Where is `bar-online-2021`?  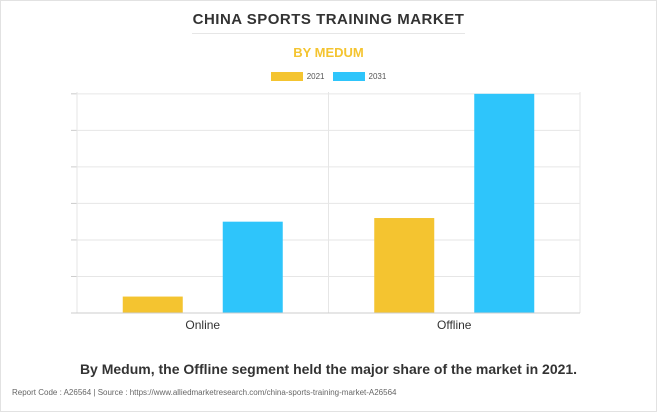
bar-online-2021 is located at coordinates (152, 304).